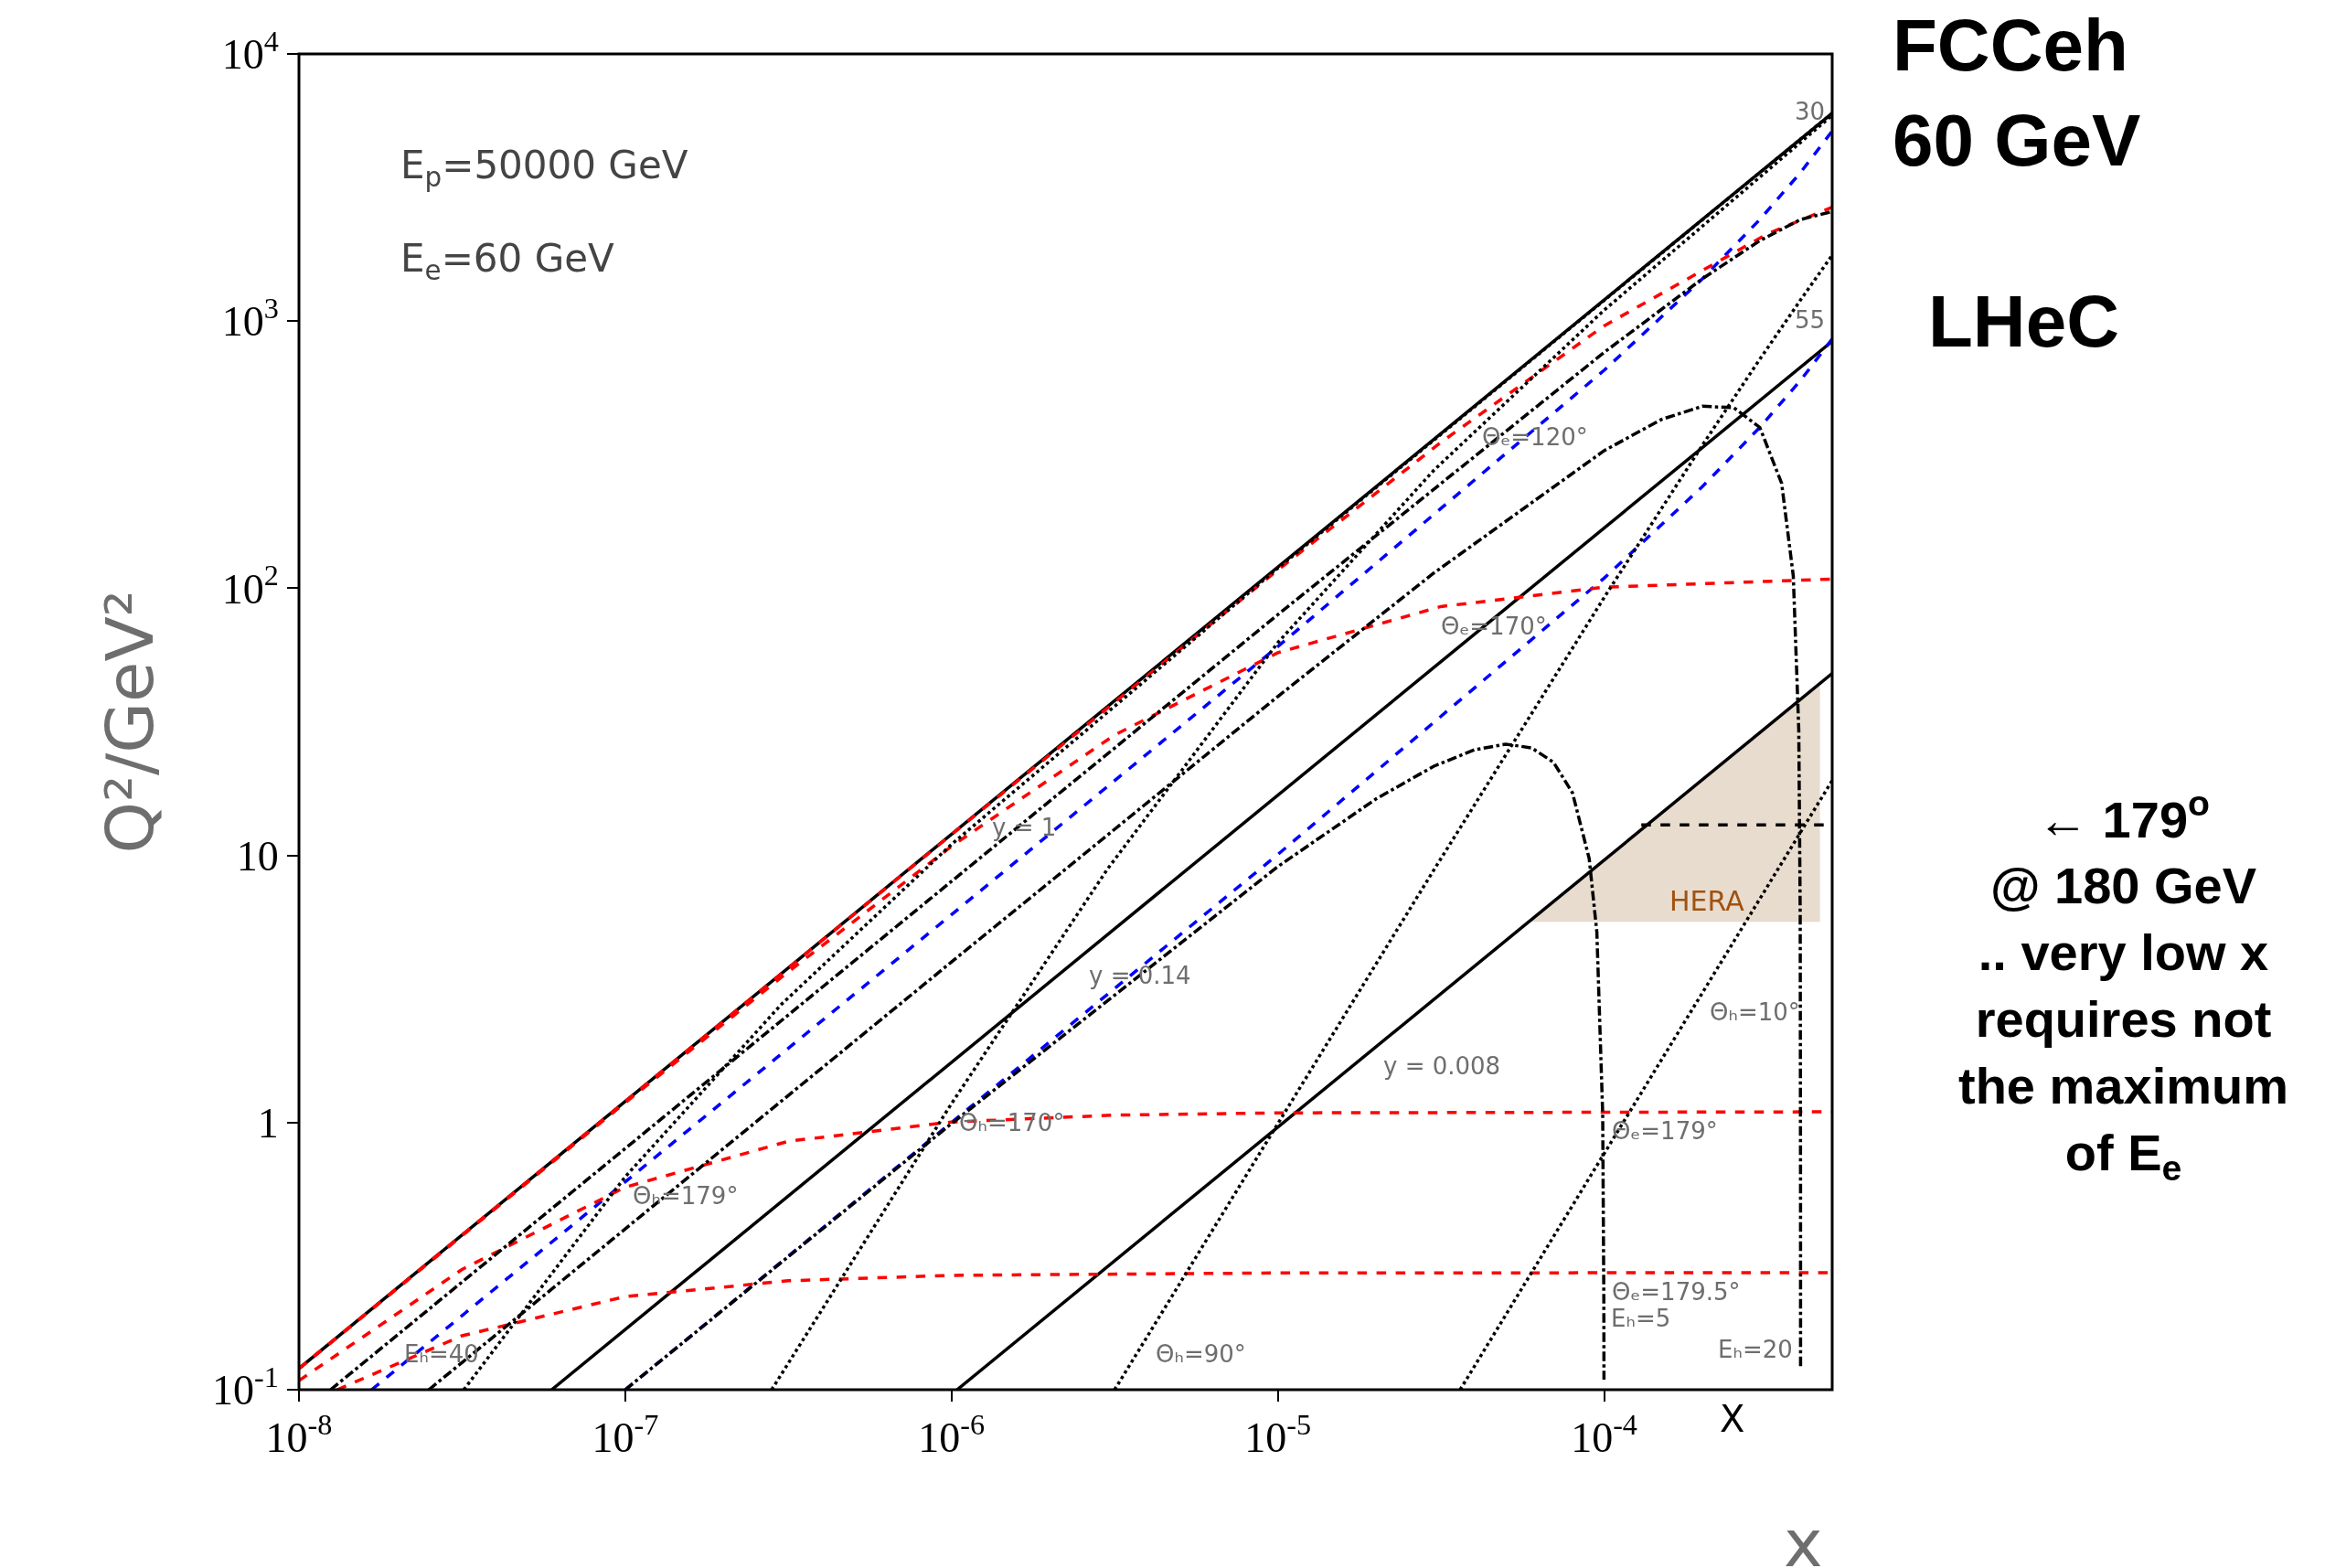 This screenshot has width=2346, height=1568. I want to click on annotation: Eₕ=5, so click(1641, 1318).